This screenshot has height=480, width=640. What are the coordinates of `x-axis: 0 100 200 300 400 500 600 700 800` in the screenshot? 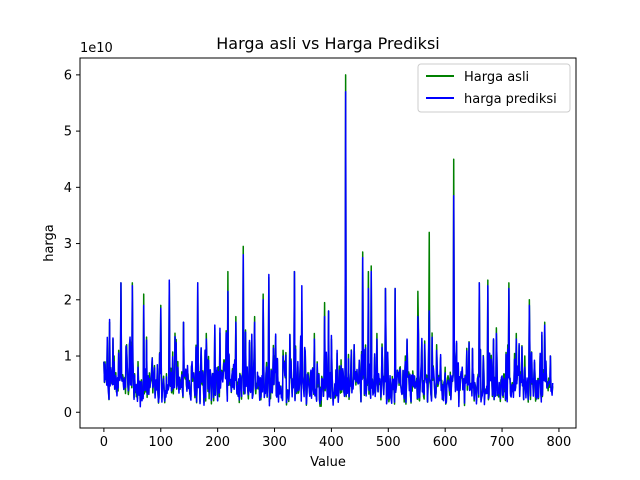 It's located at (336, 439).